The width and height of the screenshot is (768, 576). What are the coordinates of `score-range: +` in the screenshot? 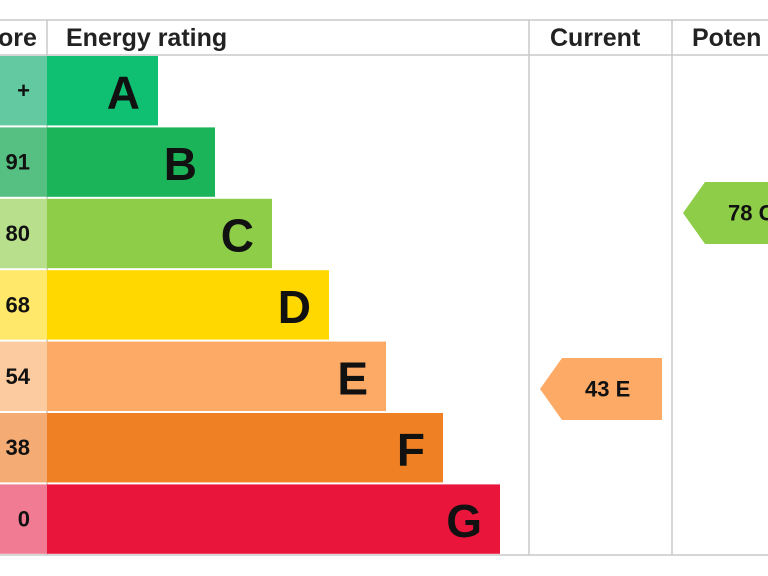 It's located at (23, 90).